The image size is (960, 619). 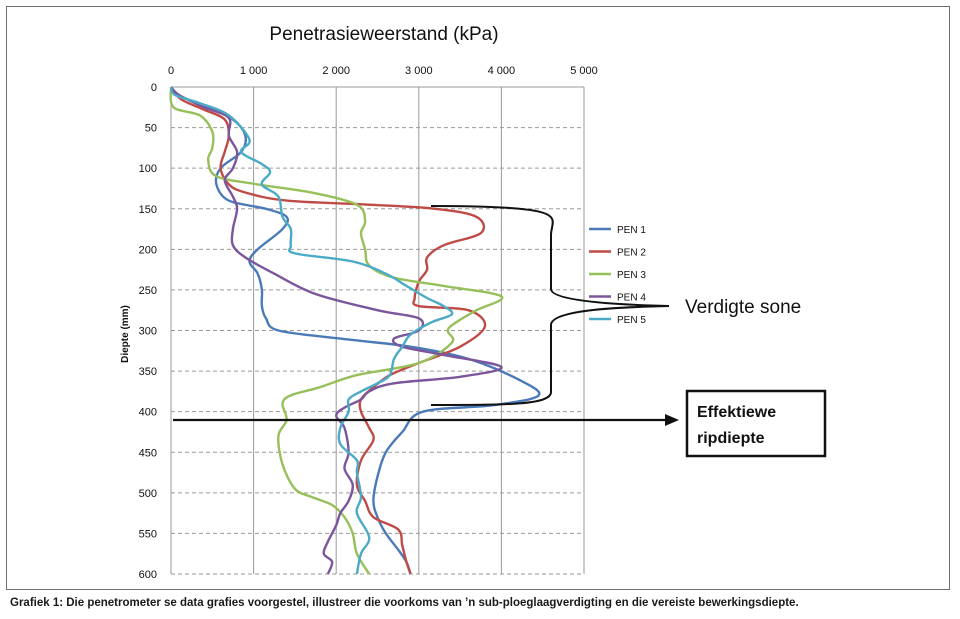 I want to click on x-tick-label: 3 000, so click(x=419, y=71).